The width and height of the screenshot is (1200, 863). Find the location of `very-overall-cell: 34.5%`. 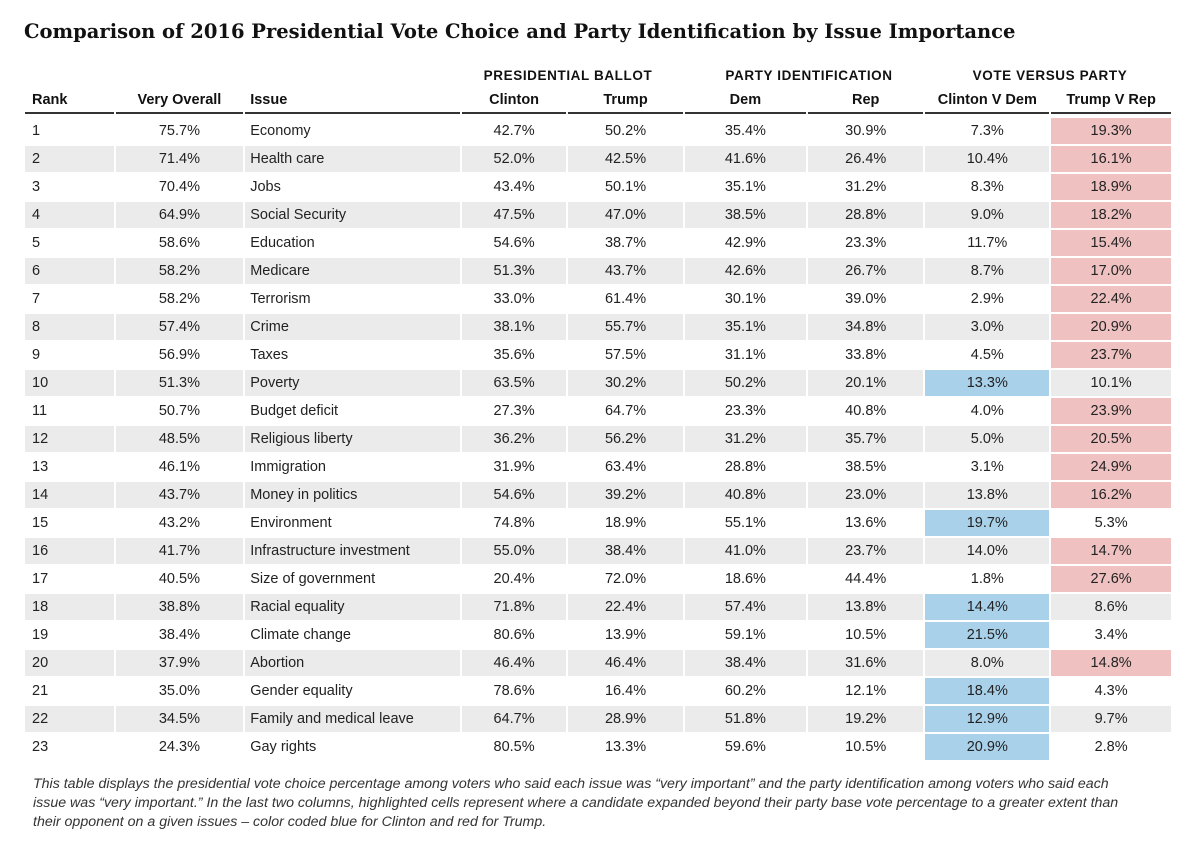

very-overall-cell: 34.5% is located at coordinates (179, 720).